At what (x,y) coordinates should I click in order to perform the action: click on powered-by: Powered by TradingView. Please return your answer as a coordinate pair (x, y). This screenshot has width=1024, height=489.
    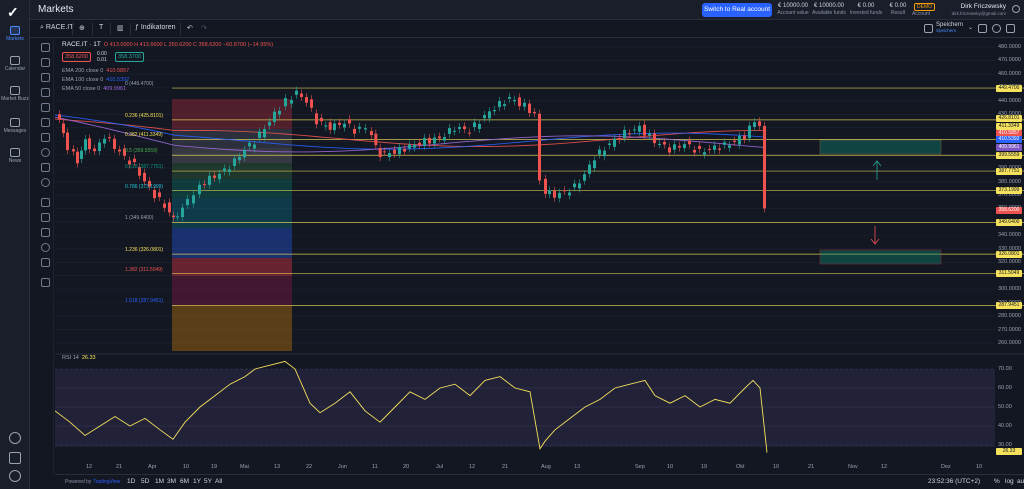
    Looking at the image, I should click on (93, 482).